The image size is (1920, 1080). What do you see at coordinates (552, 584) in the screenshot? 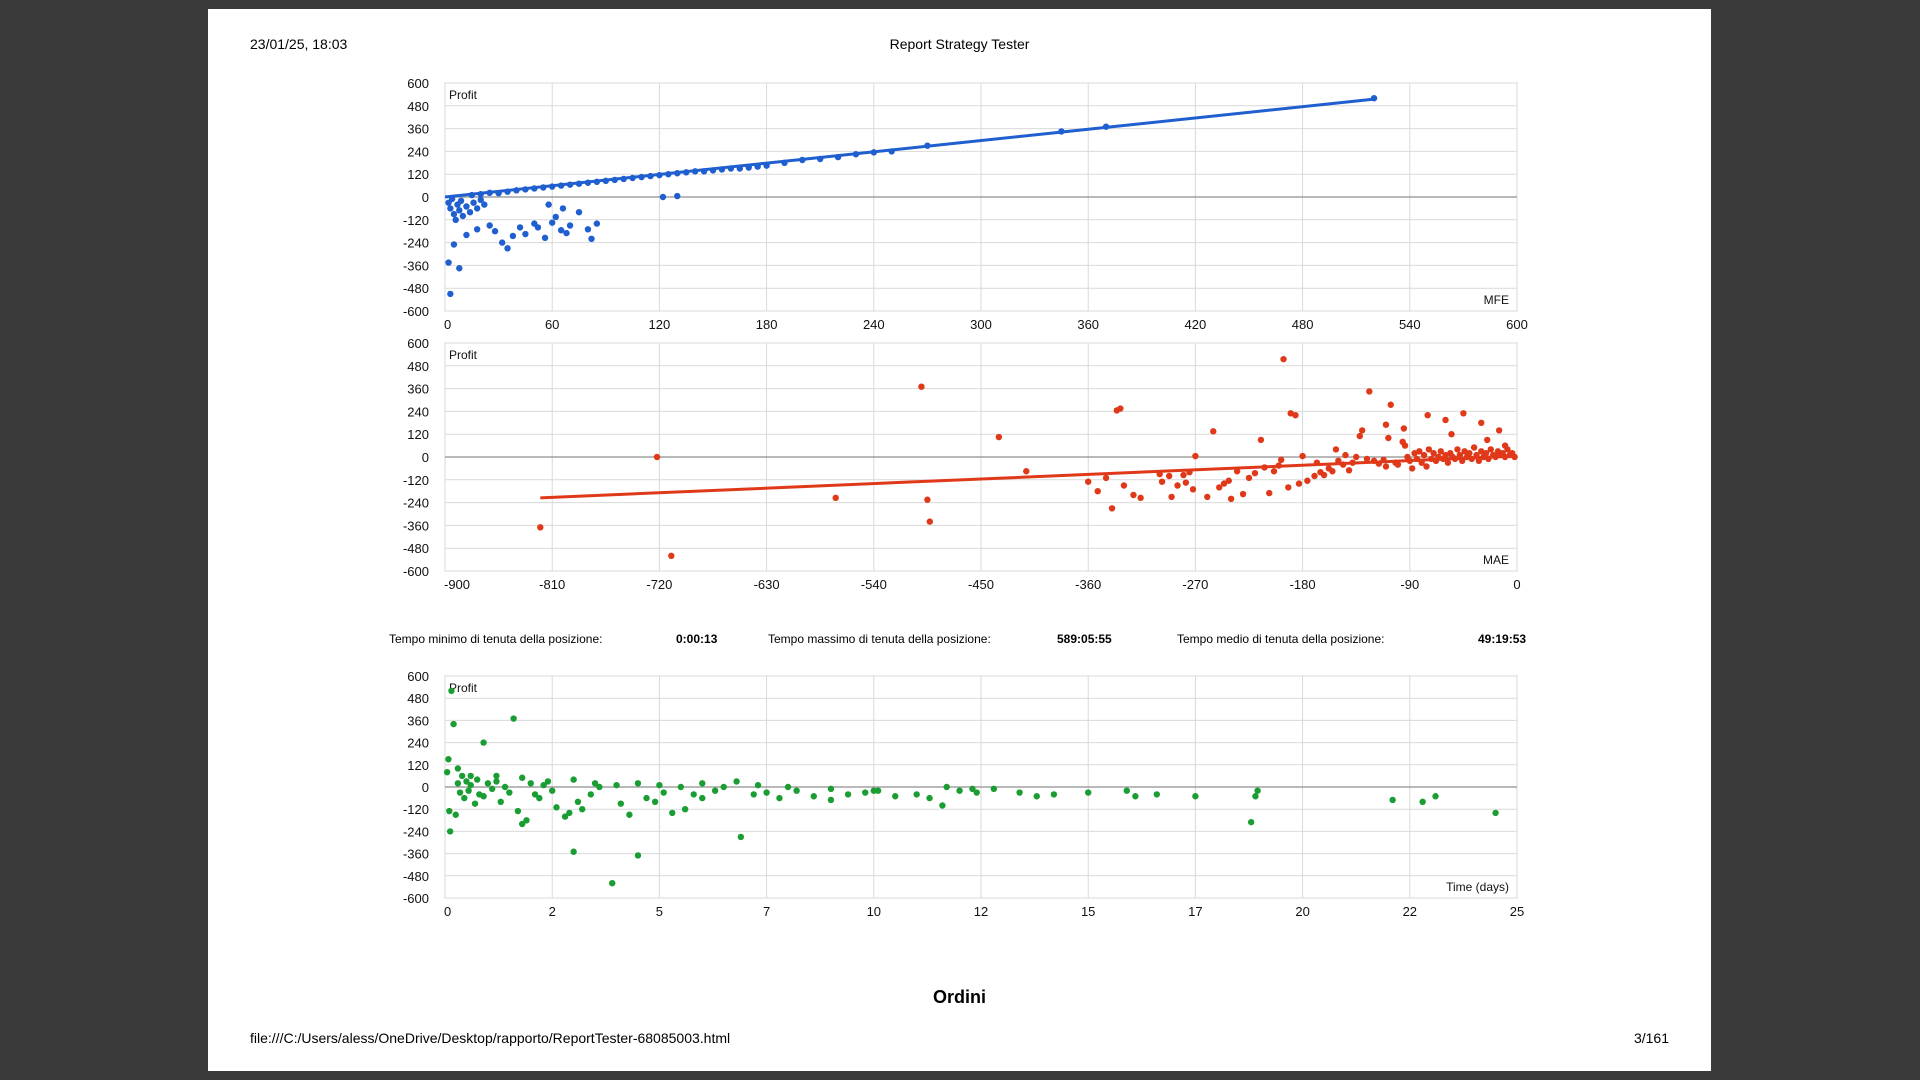
I see `x-tick-label: -810` at bounding box center [552, 584].